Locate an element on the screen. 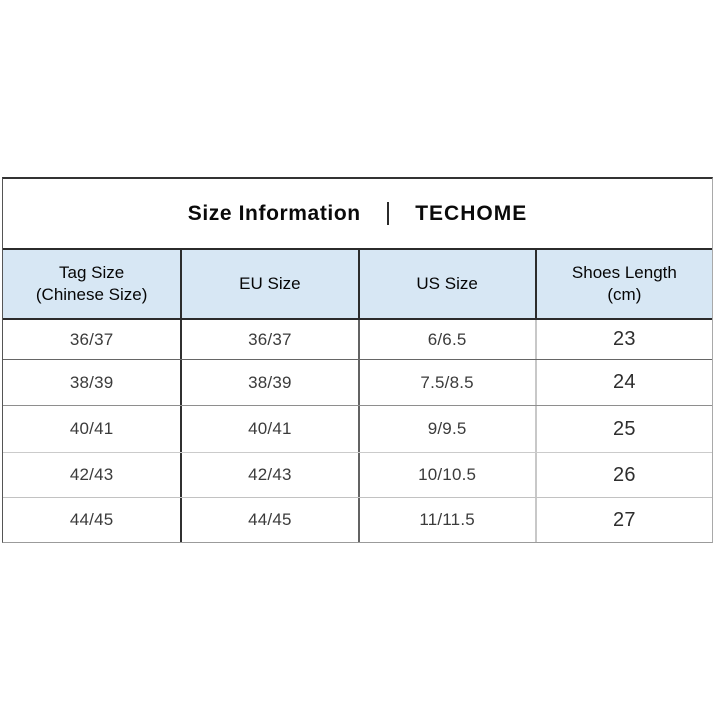 The width and height of the screenshot is (715, 715). cell-eu-size: 42/43 is located at coordinates (268, 475).